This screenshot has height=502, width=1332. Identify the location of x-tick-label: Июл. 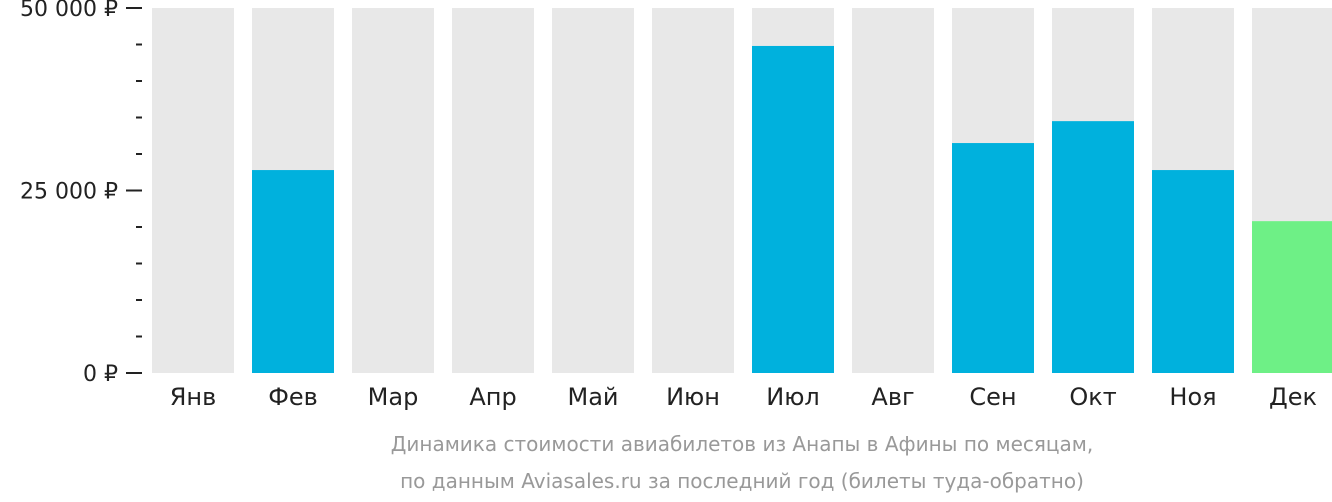
(793, 397).